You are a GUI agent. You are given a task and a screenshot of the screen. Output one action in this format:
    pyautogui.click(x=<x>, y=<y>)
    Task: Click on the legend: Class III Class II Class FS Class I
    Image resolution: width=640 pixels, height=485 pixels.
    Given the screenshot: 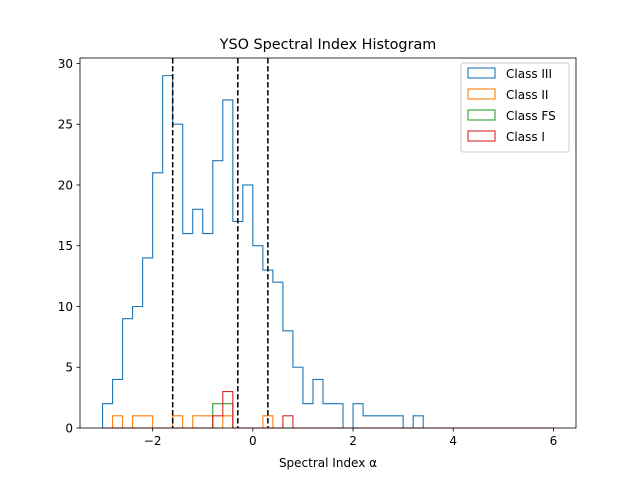 What is the action you would take?
    pyautogui.click(x=515, y=107)
    